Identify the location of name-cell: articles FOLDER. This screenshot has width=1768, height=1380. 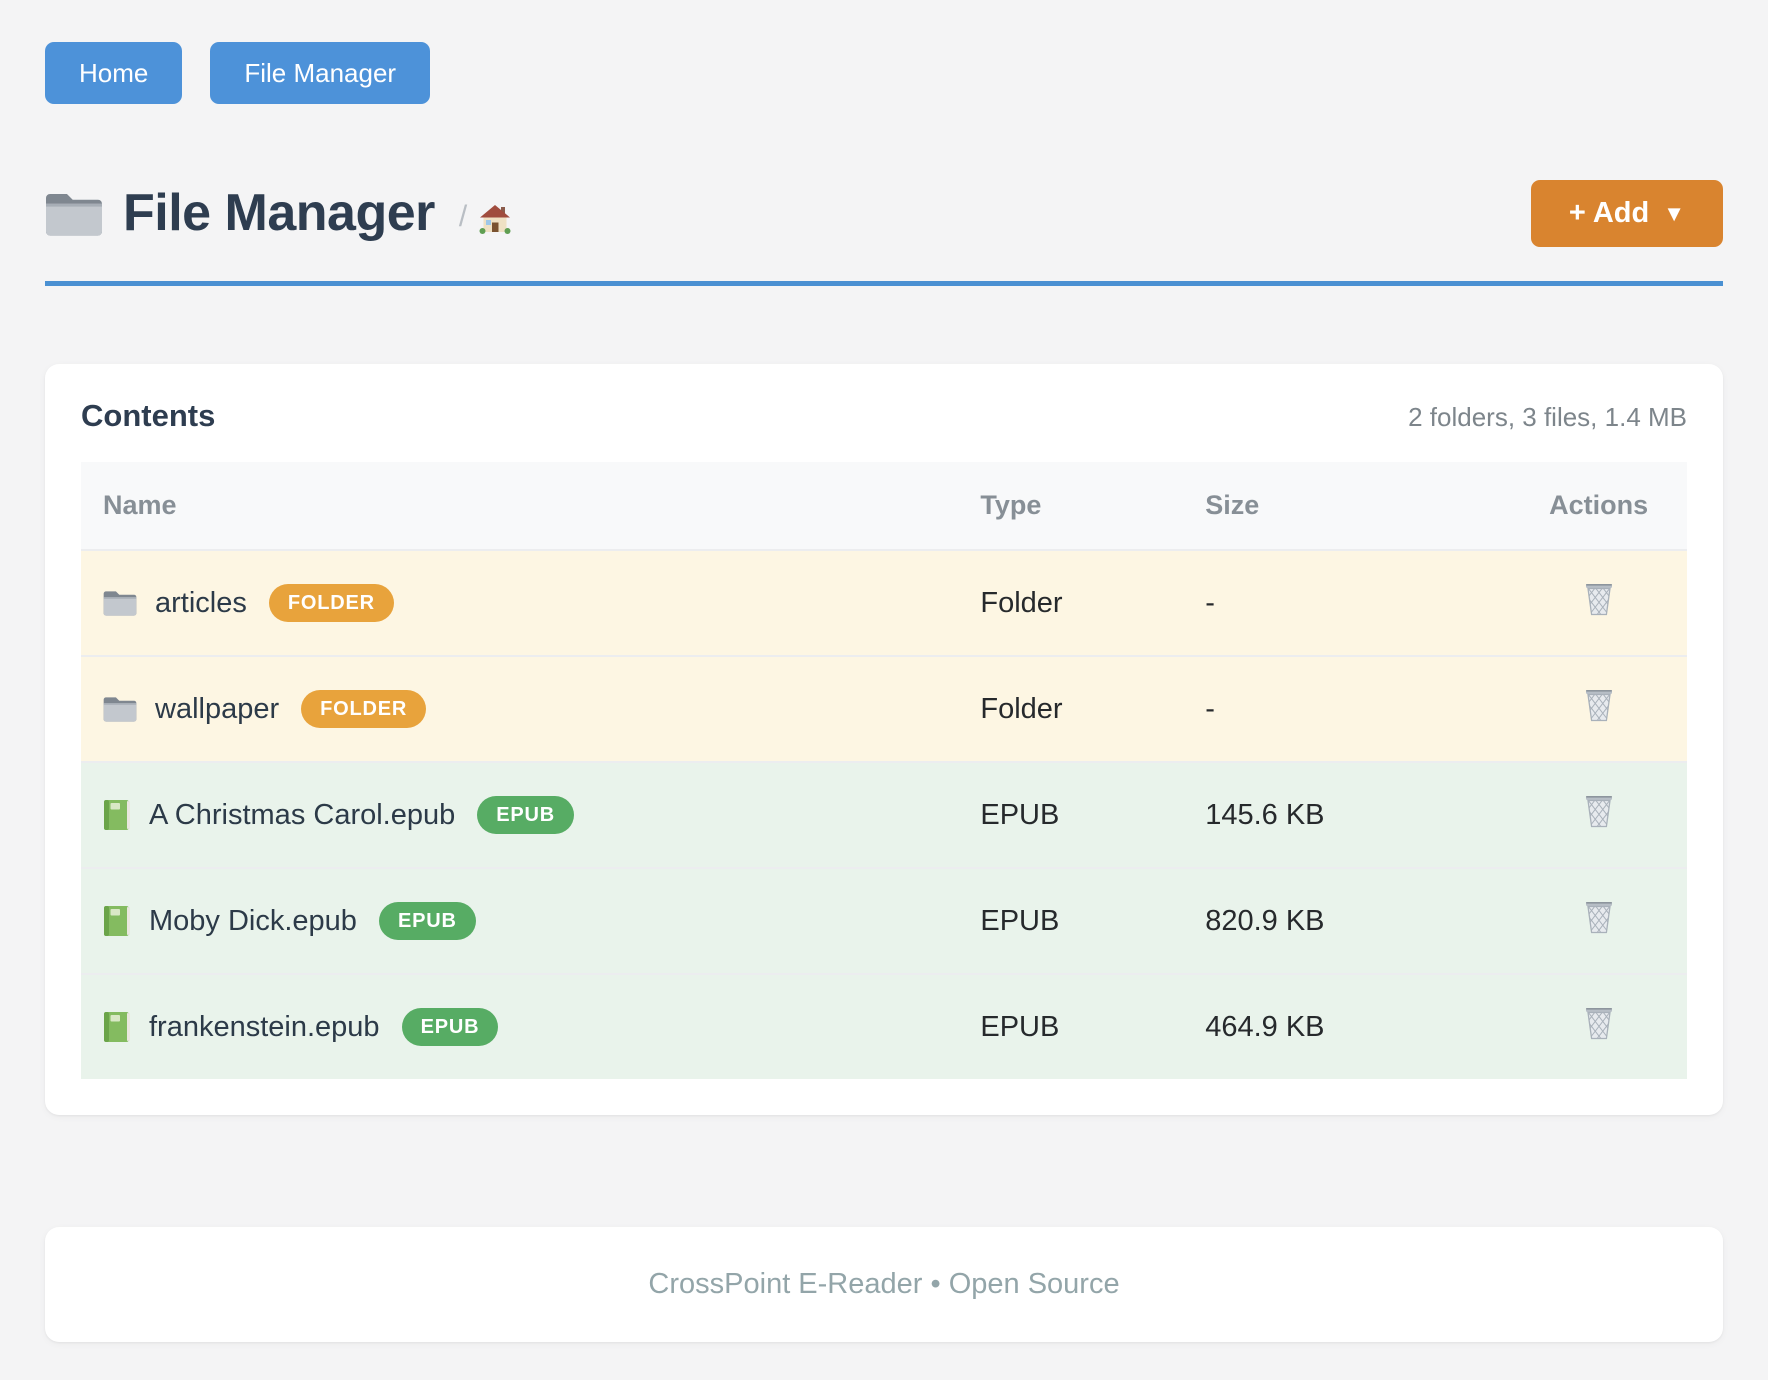
(530, 603).